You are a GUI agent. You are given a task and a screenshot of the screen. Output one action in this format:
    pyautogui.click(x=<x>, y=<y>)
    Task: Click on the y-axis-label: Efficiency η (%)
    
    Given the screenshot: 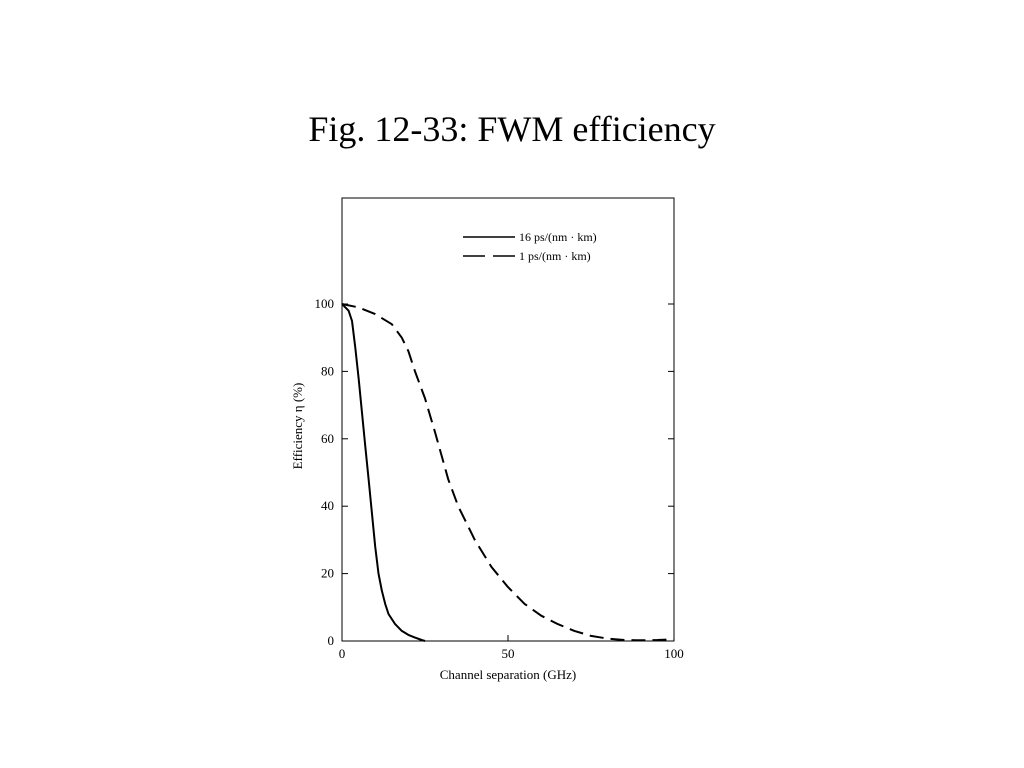 What is the action you would take?
    pyautogui.click(x=297, y=426)
    